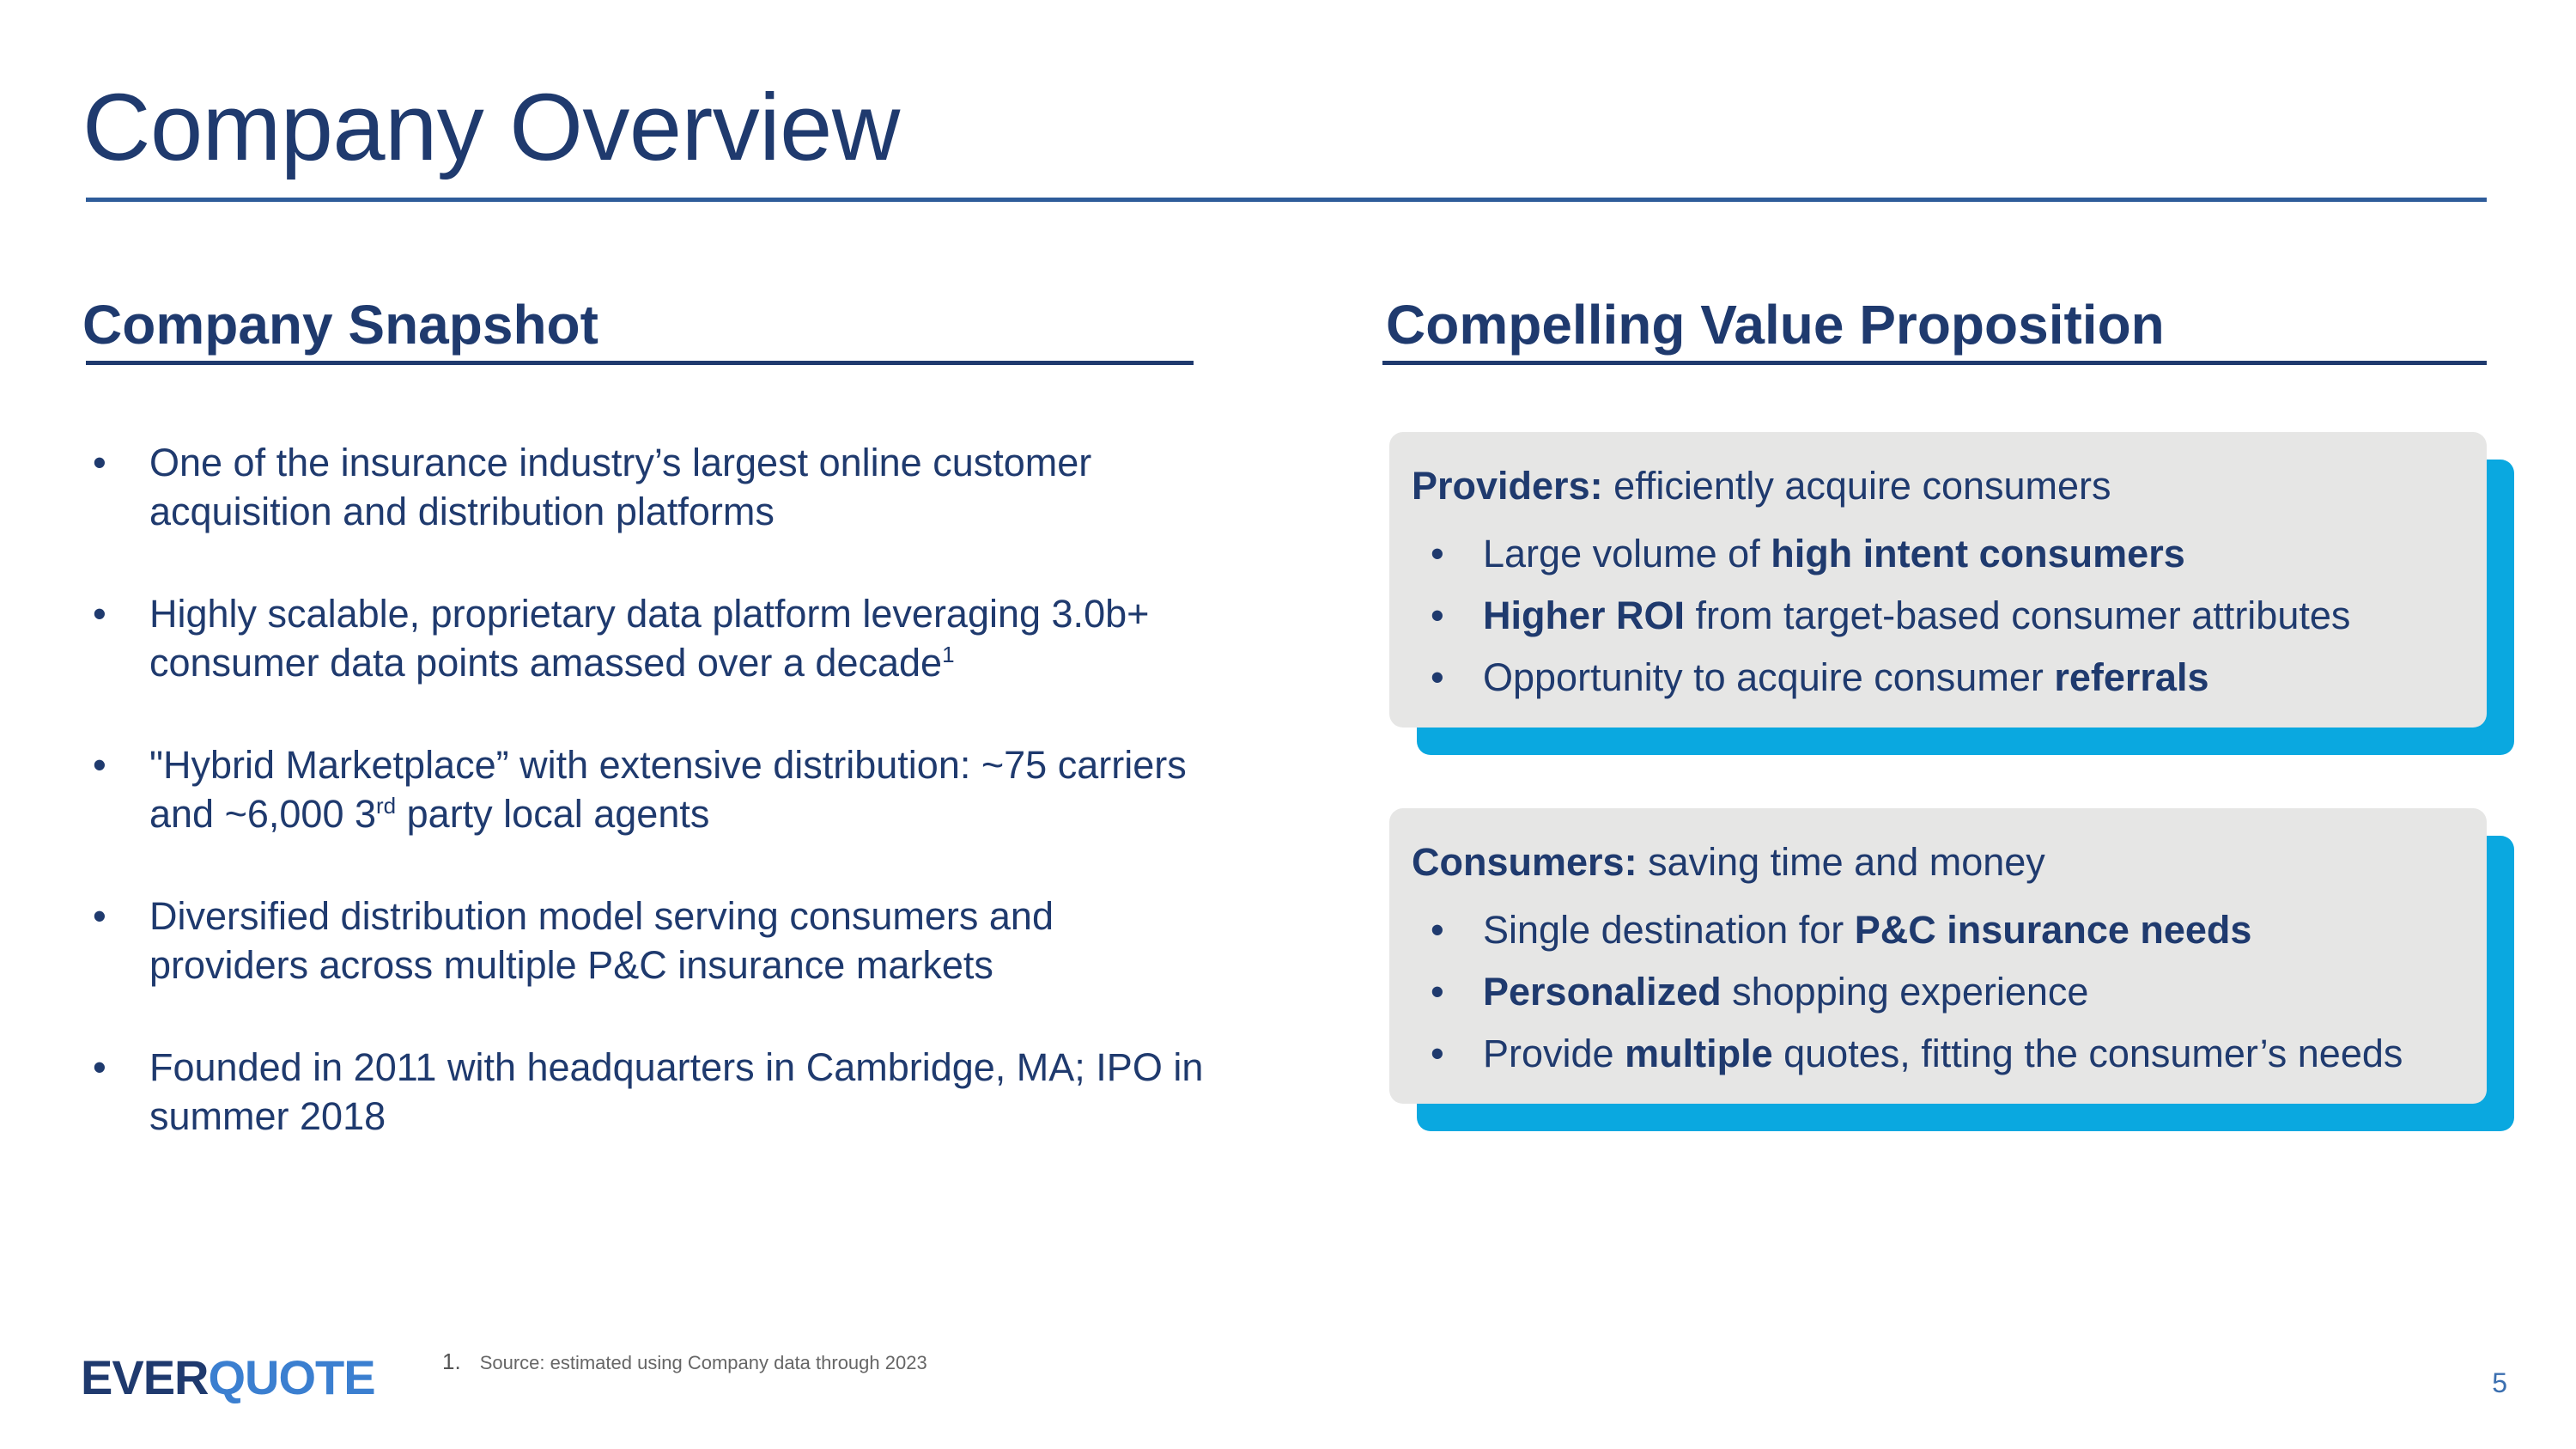  What do you see at coordinates (1934, 363) in the screenshot?
I see `value-prop-divider` at bounding box center [1934, 363].